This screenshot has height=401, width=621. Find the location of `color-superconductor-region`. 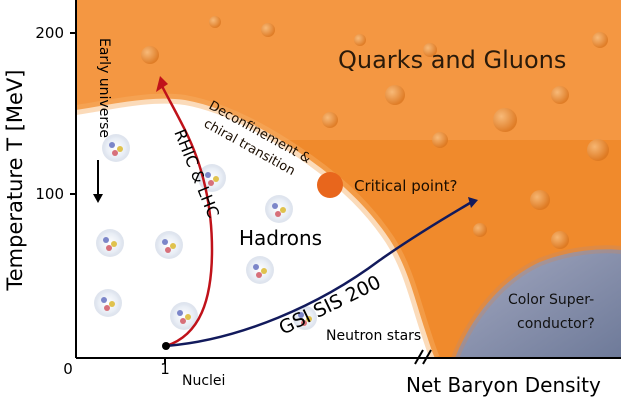

color-superconductor-region is located at coordinates (538, 303).